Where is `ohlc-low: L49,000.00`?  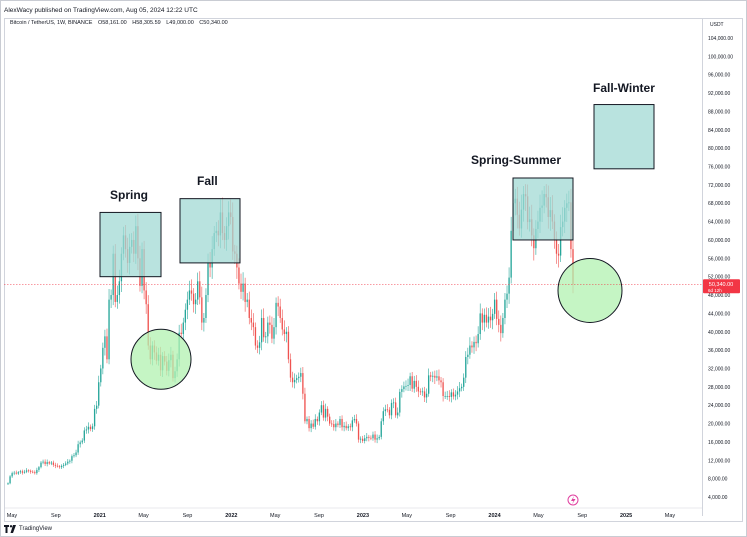 ohlc-low: L49,000.00 is located at coordinates (180, 23).